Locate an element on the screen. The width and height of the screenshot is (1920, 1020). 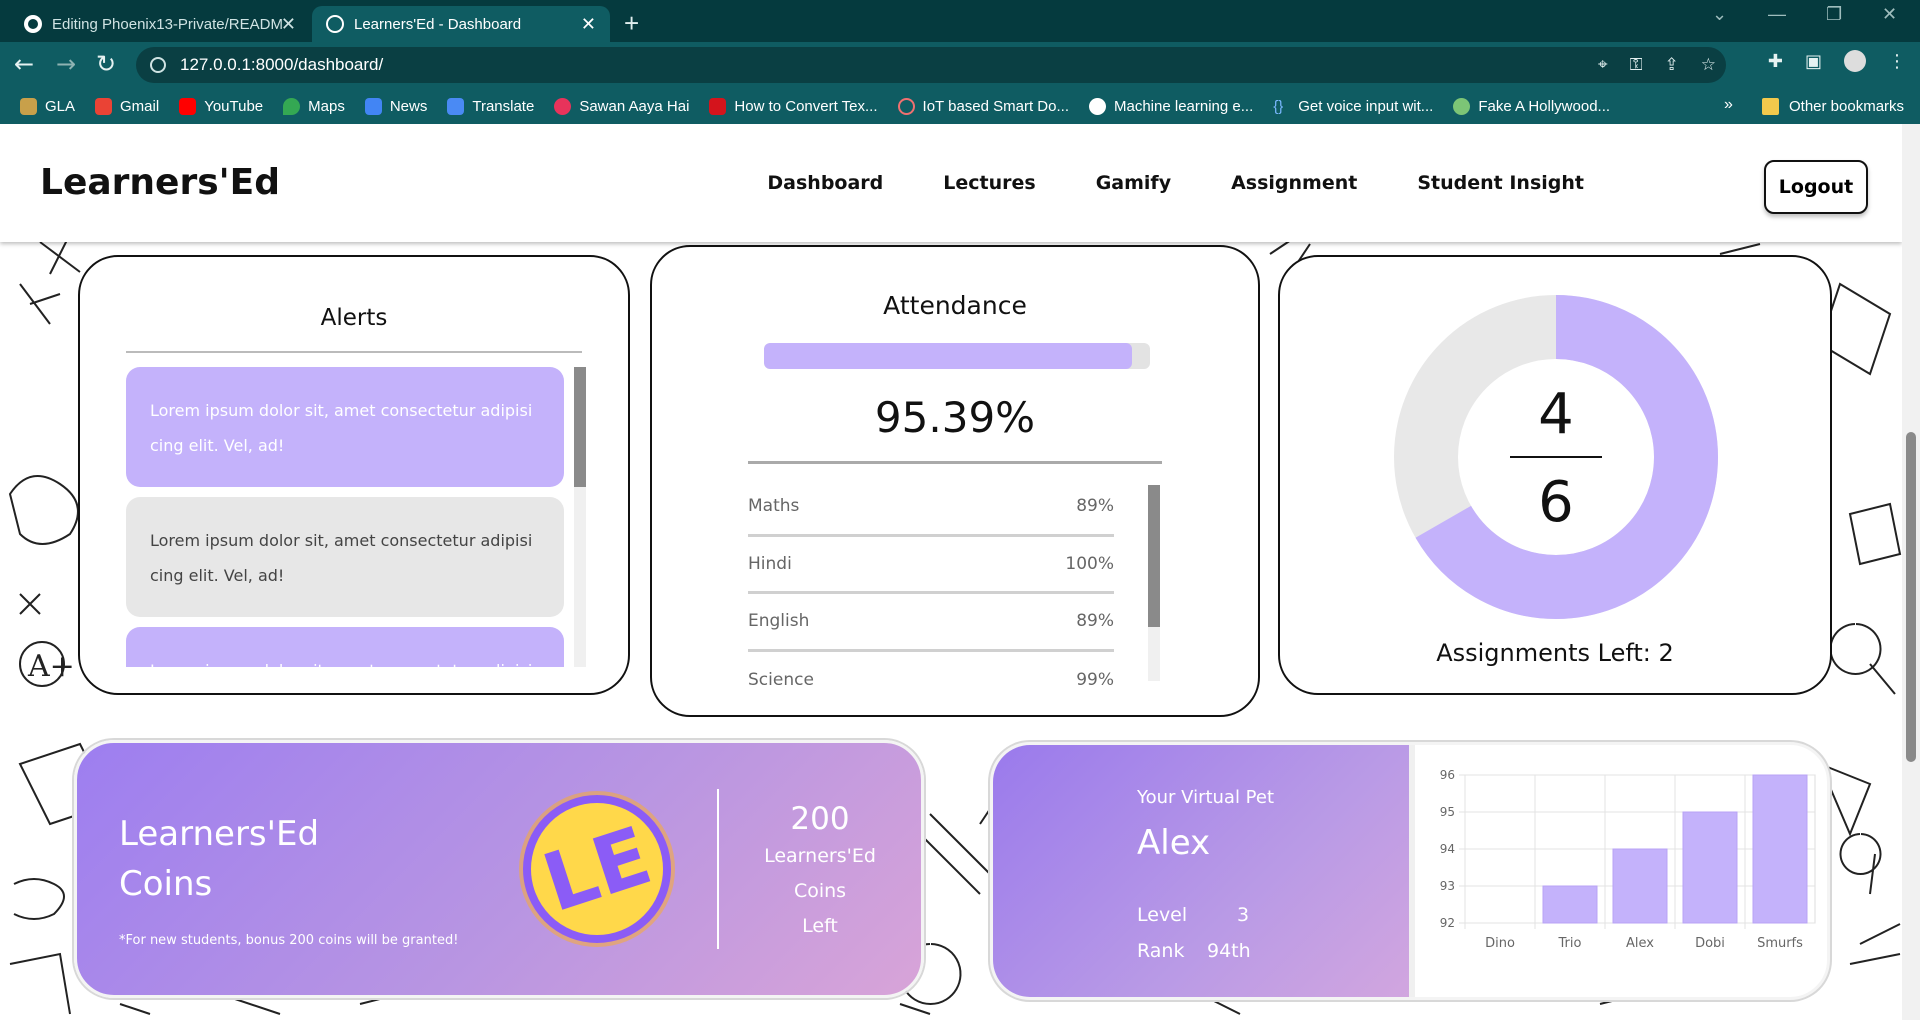
subject-value: 89% is located at coordinates (1095, 621).